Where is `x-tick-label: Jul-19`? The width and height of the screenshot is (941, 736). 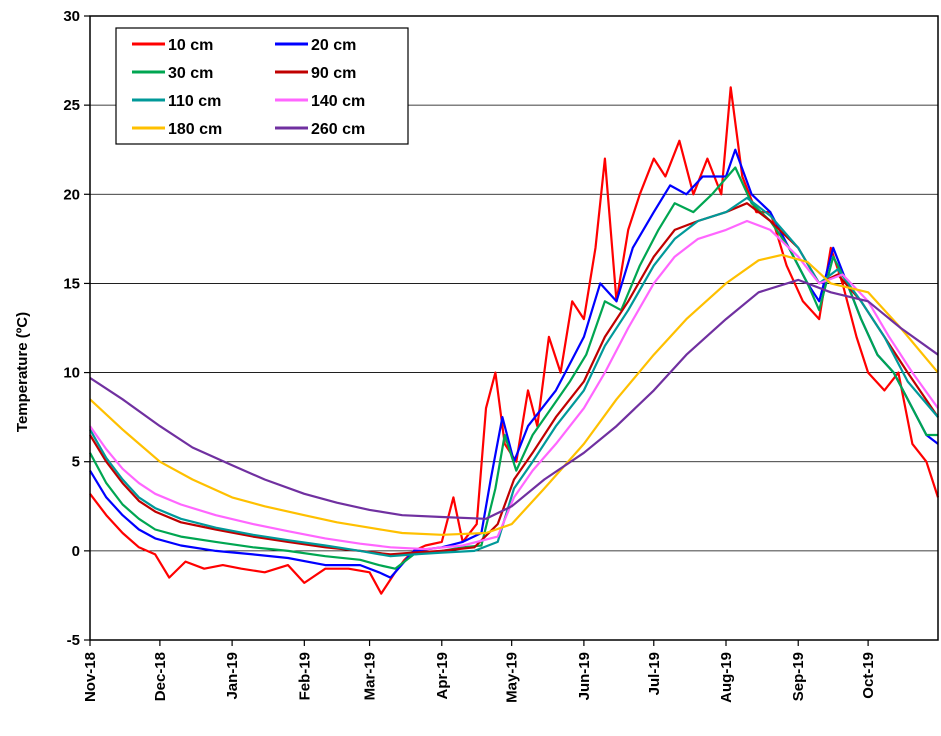
x-tick-label: Jul-19 is located at coordinates (654, 673).